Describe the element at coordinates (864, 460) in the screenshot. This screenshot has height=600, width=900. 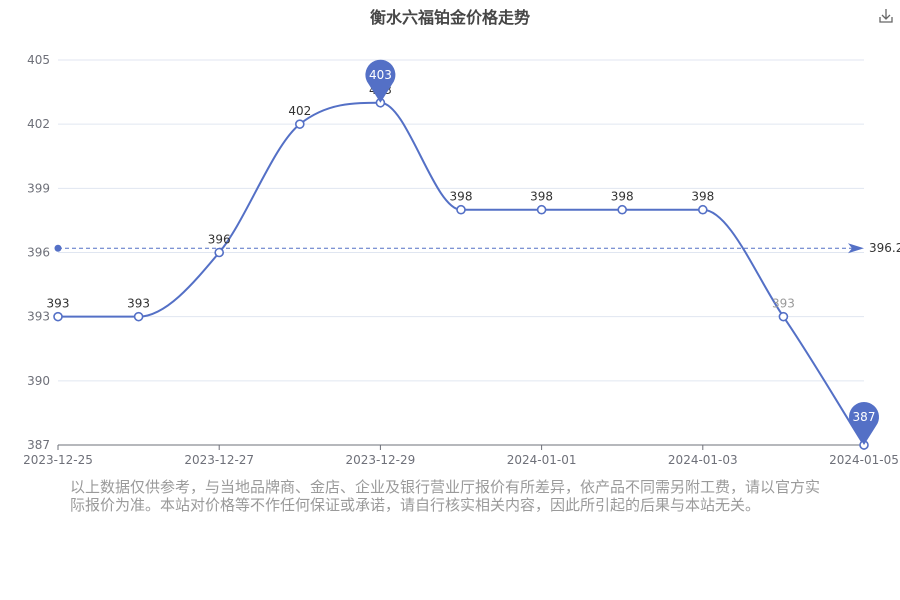
I see `x-tick-label: 2024-01-05` at that location.